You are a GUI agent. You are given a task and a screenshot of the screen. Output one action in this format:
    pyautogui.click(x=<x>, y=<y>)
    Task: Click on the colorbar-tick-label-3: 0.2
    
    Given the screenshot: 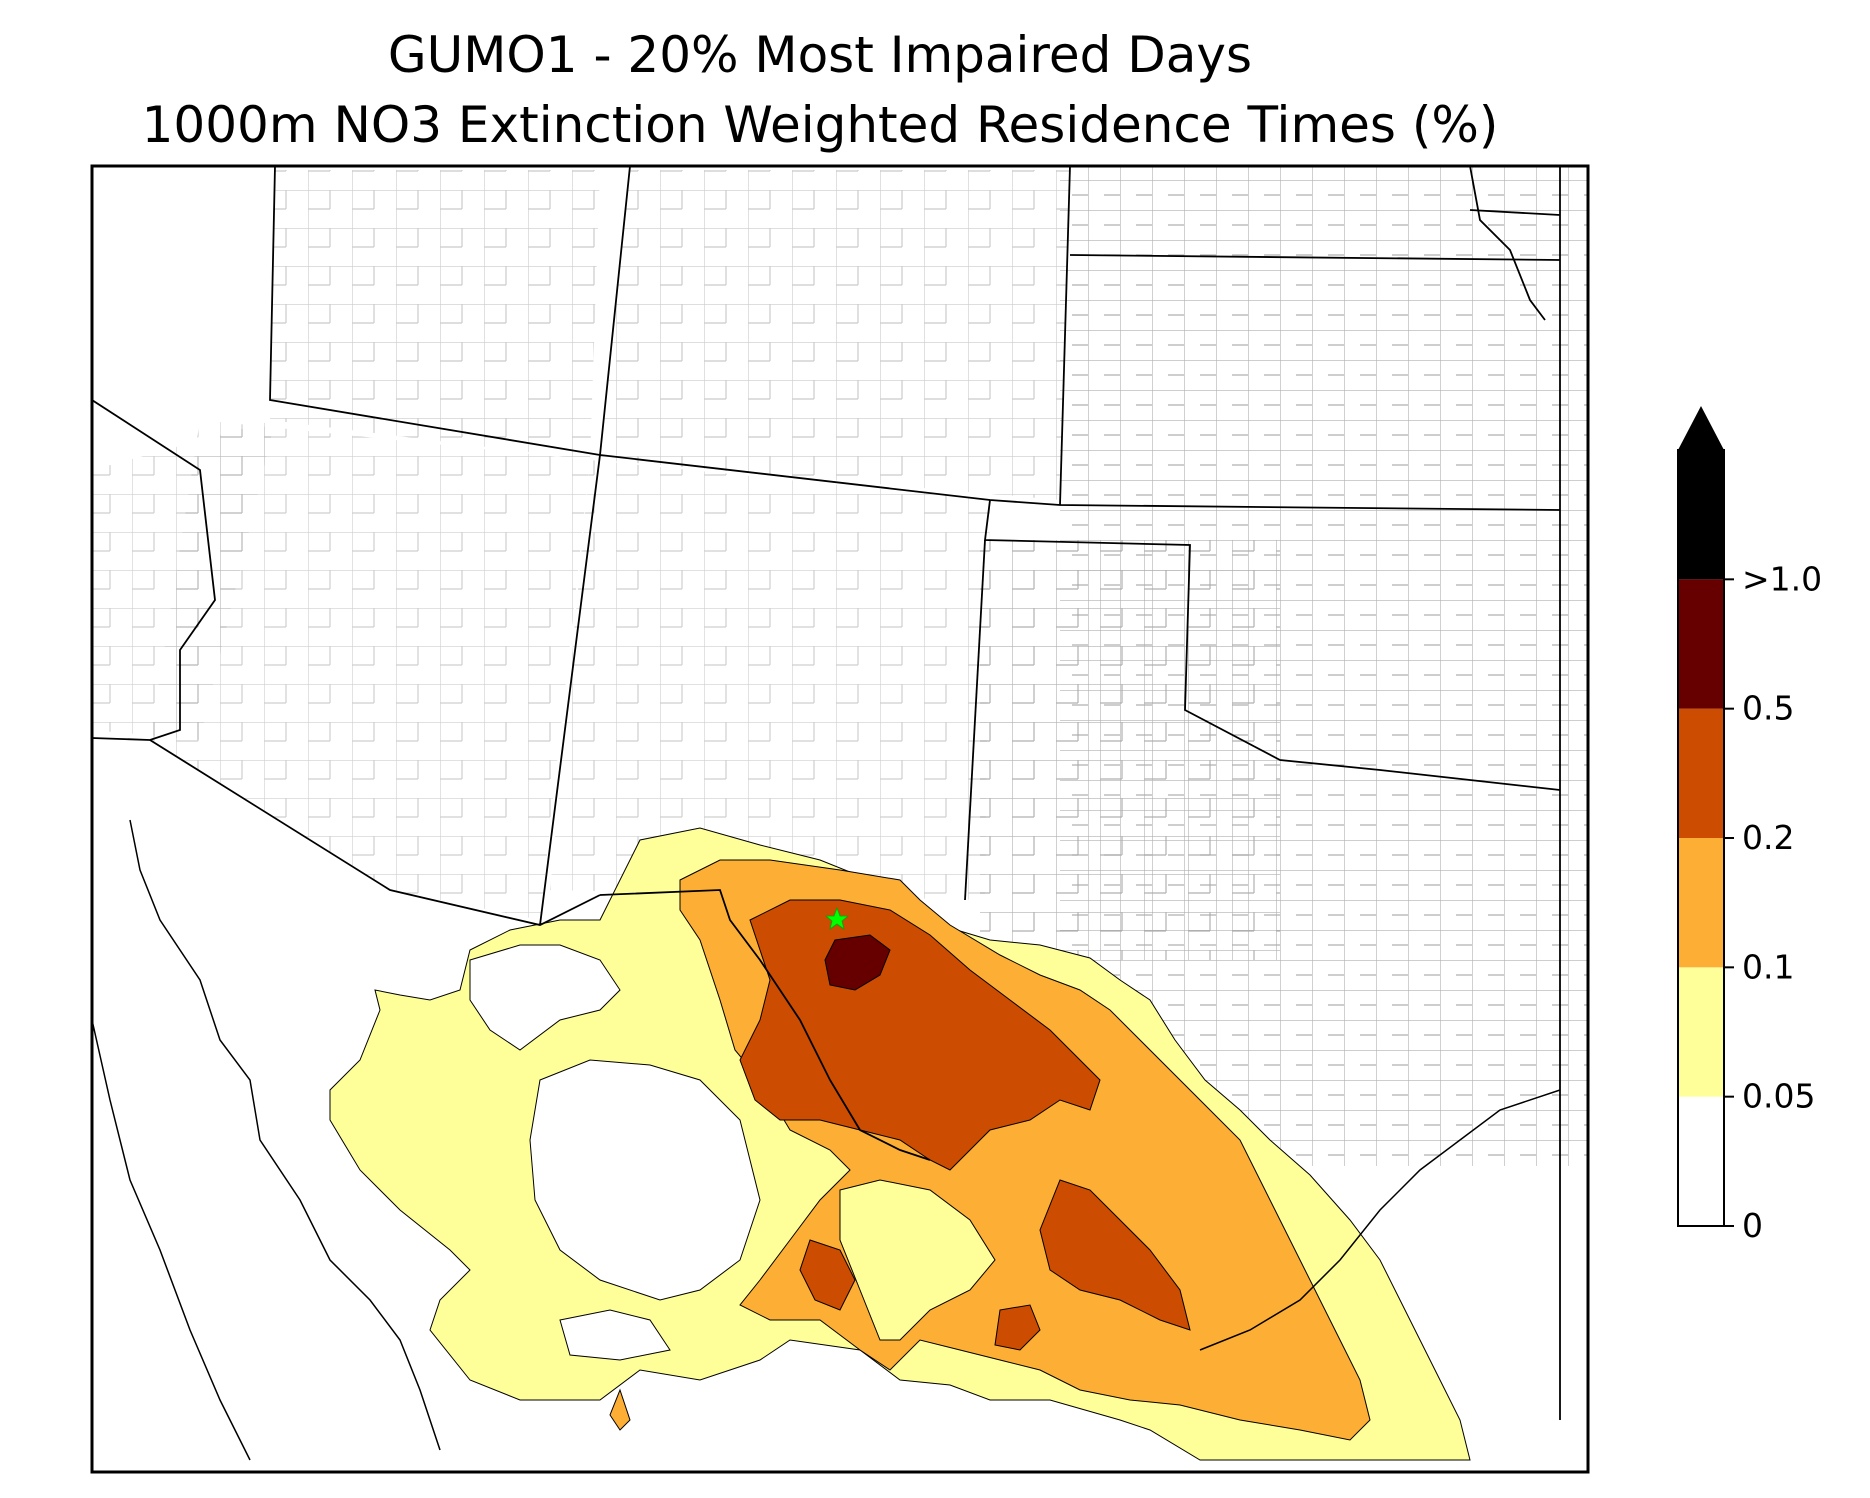 What is the action you would take?
    pyautogui.click(x=1768, y=837)
    